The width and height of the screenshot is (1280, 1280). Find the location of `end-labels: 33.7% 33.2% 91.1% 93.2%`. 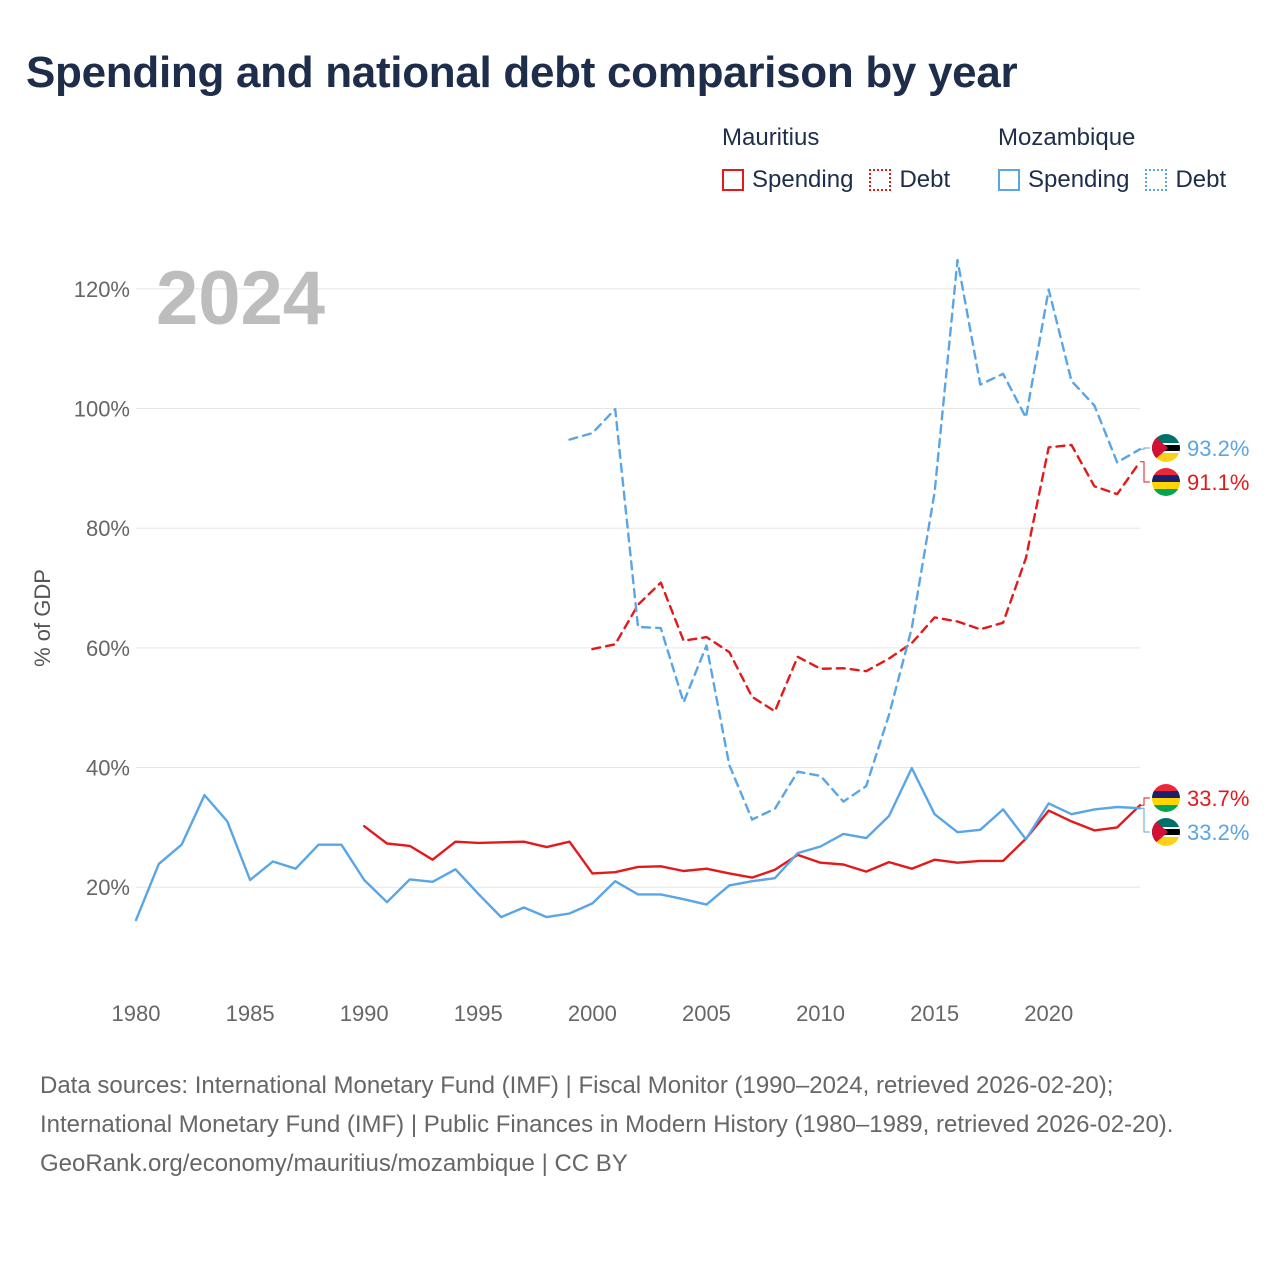

end-labels: 33.7% 33.2% 91.1% 93.2% is located at coordinates (1194, 640).